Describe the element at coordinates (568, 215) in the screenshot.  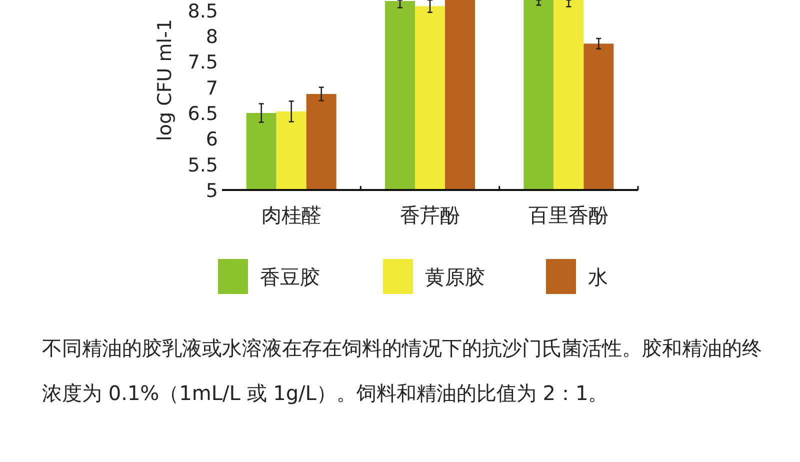
I see `x-tick-label: 百里香酚` at that location.